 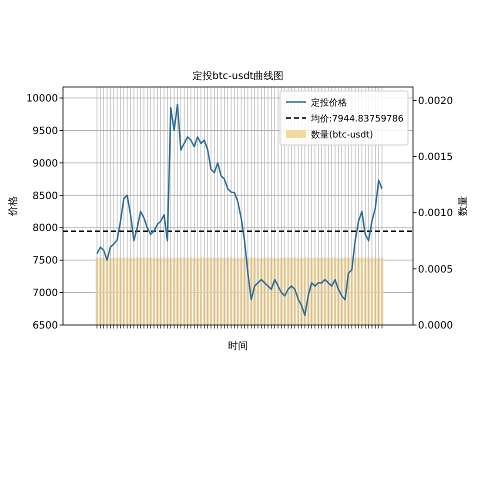 I want to click on y-tick-label: 6500, so click(x=45, y=326).